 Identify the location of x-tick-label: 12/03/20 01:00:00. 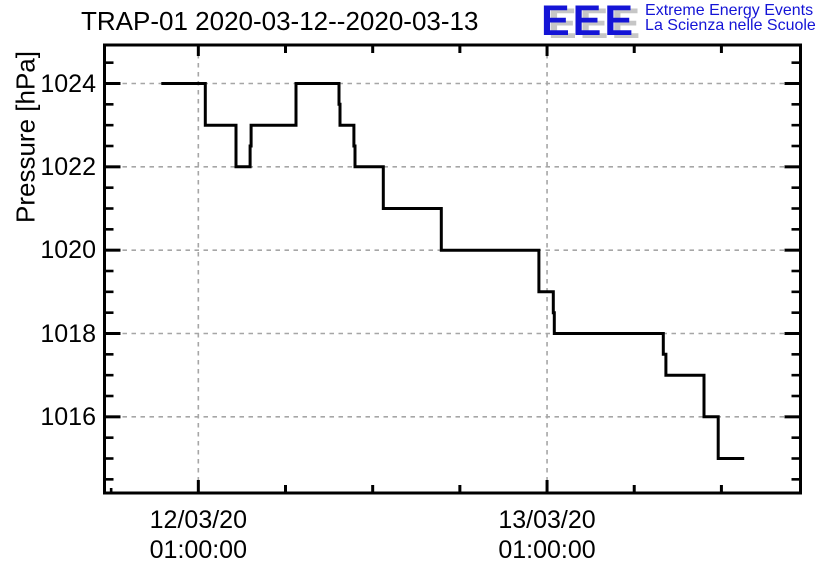
(198, 535).